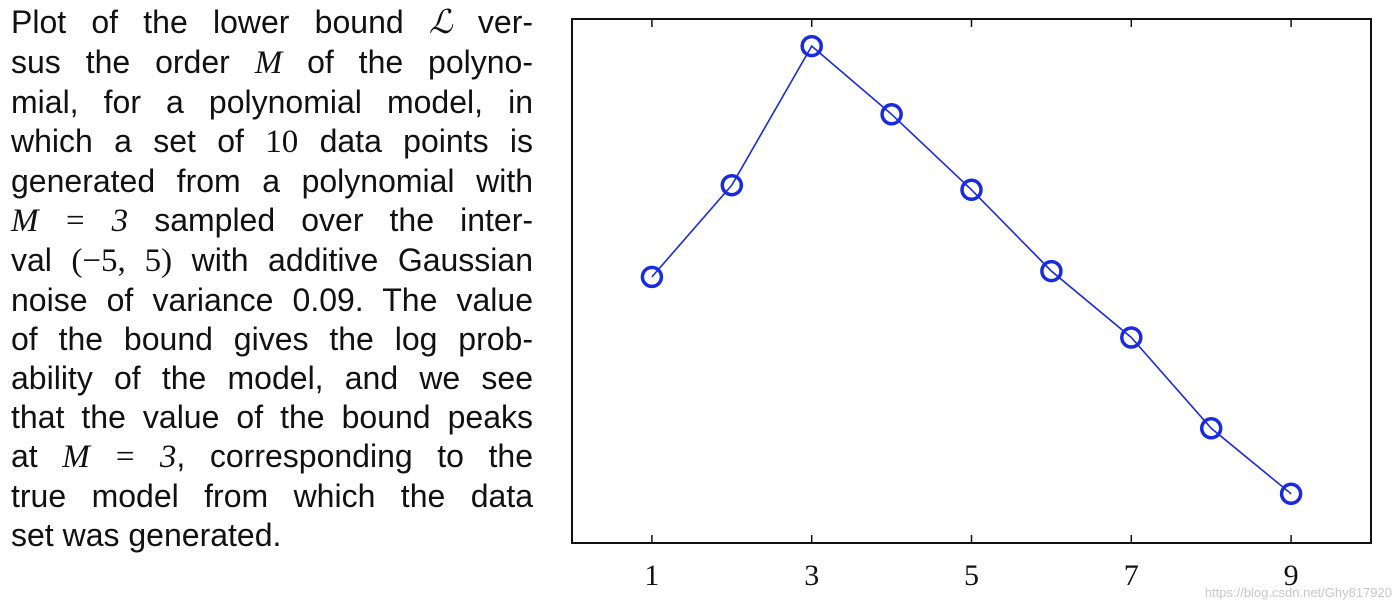  What do you see at coordinates (1291, 575) in the screenshot?
I see `x-tick-label-9: 9` at bounding box center [1291, 575].